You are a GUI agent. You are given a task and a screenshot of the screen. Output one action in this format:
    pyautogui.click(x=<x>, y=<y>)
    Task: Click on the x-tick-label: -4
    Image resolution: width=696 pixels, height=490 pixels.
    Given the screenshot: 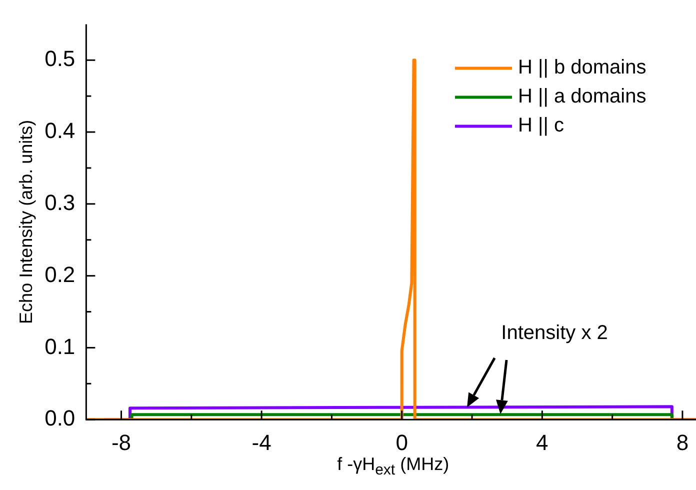 What is the action you would take?
    pyautogui.click(x=262, y=442)
    